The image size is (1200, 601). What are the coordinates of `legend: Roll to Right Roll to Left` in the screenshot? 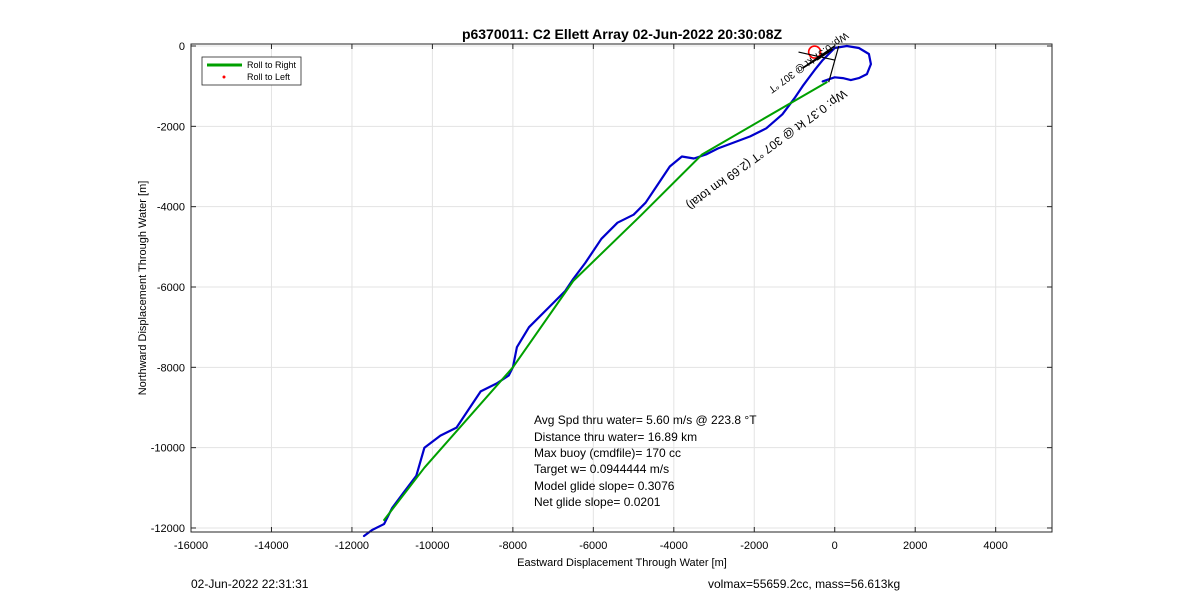 It's located at (251, 71).